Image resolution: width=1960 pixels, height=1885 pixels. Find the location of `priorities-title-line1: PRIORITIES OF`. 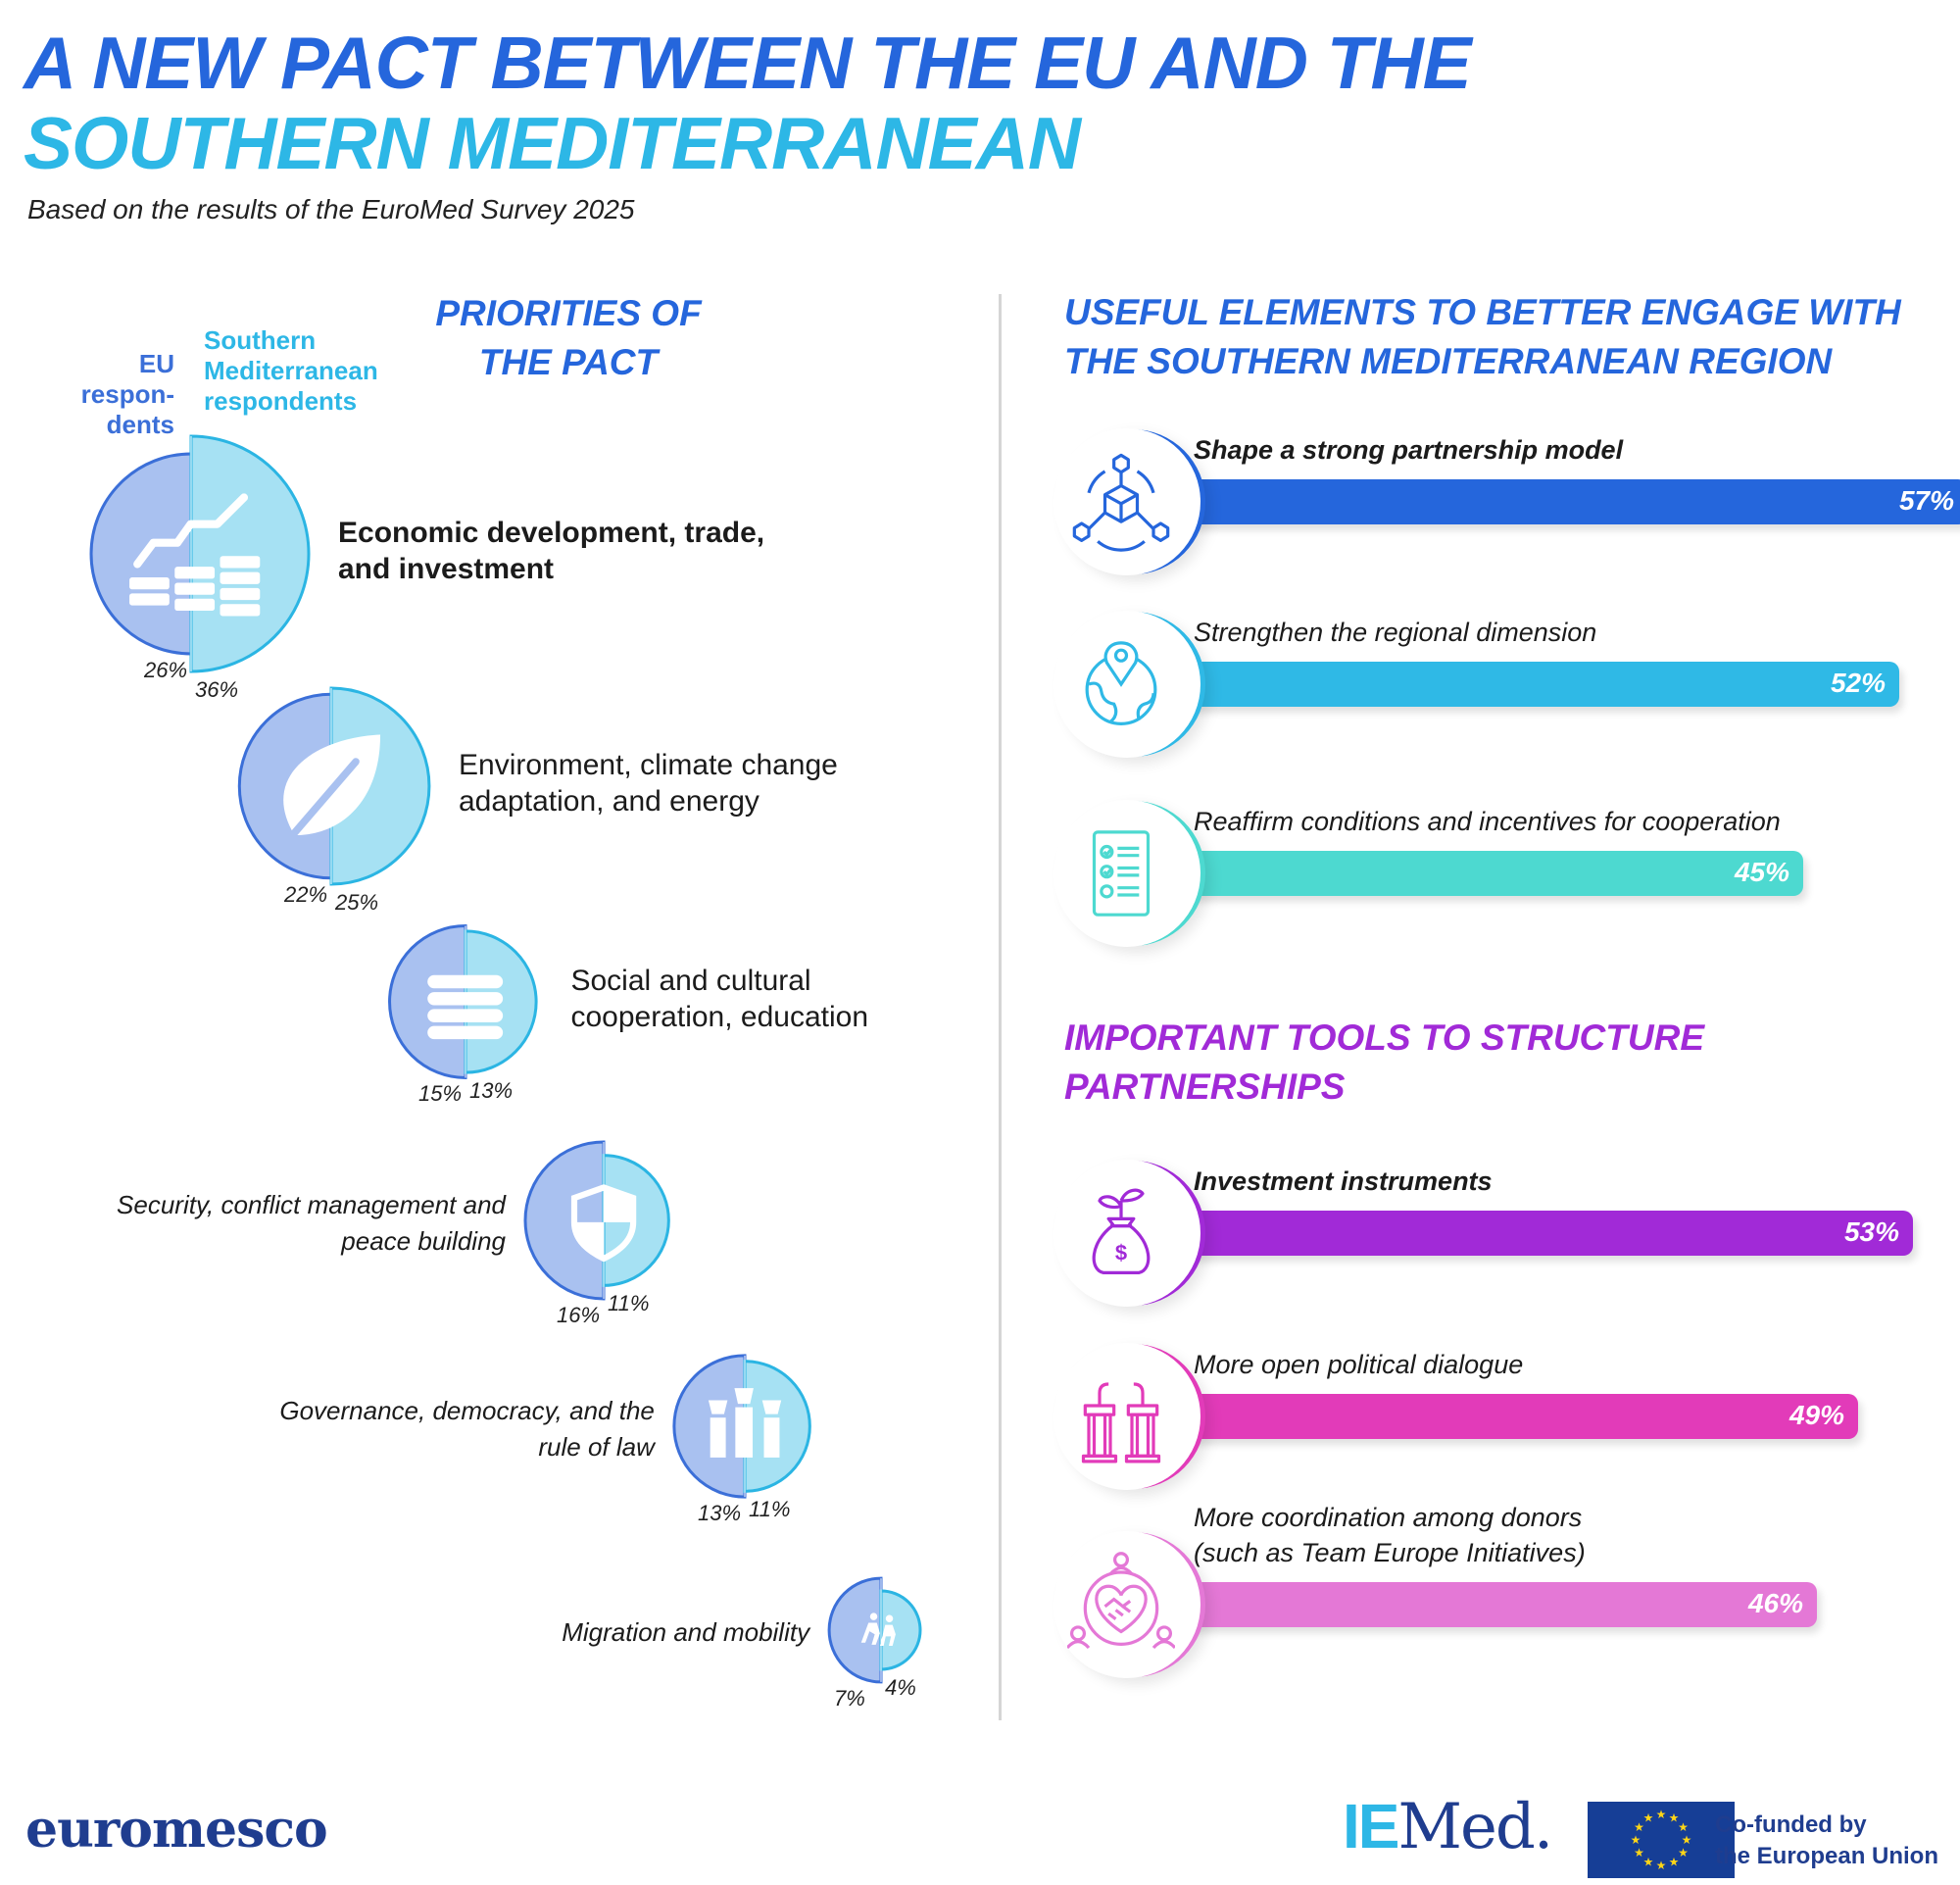

priorities-title-line1: PRIORITIES OF is located at coordinates (568, 313).